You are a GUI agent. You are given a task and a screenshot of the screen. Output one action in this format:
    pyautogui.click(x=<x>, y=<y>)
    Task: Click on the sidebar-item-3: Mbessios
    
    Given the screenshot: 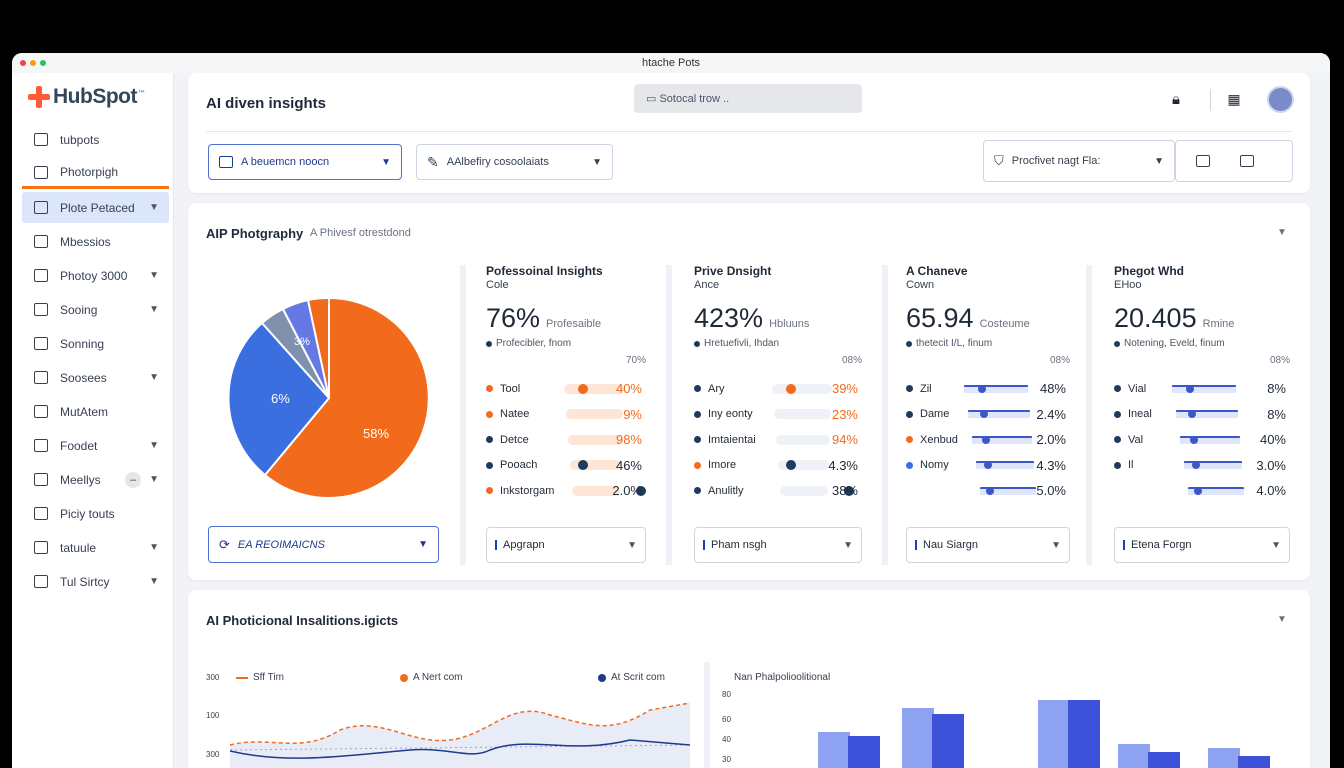 What is the action you would take?
    pyautogui.click(x=95, y=241)
    